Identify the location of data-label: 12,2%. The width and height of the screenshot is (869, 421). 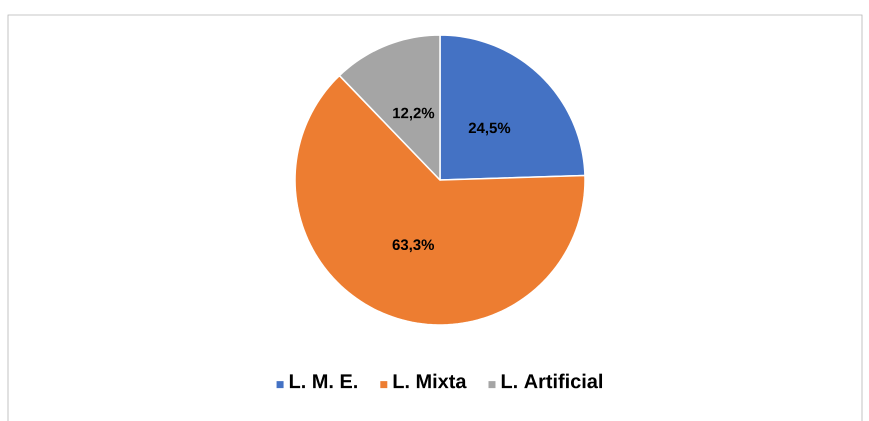
(413, 114).